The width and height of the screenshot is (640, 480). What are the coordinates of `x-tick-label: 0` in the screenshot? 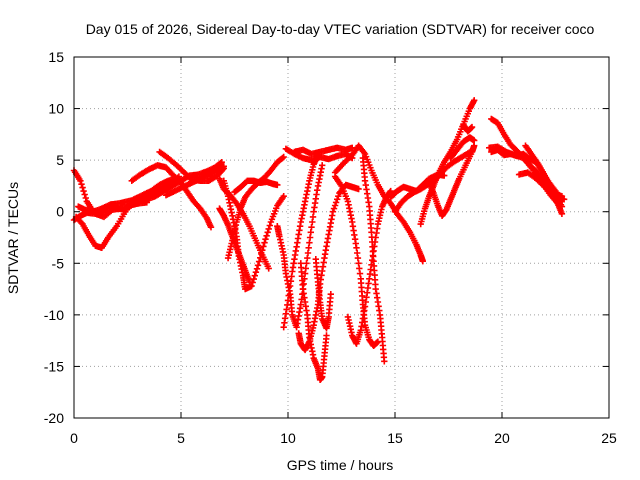 It's located at (74, 438).